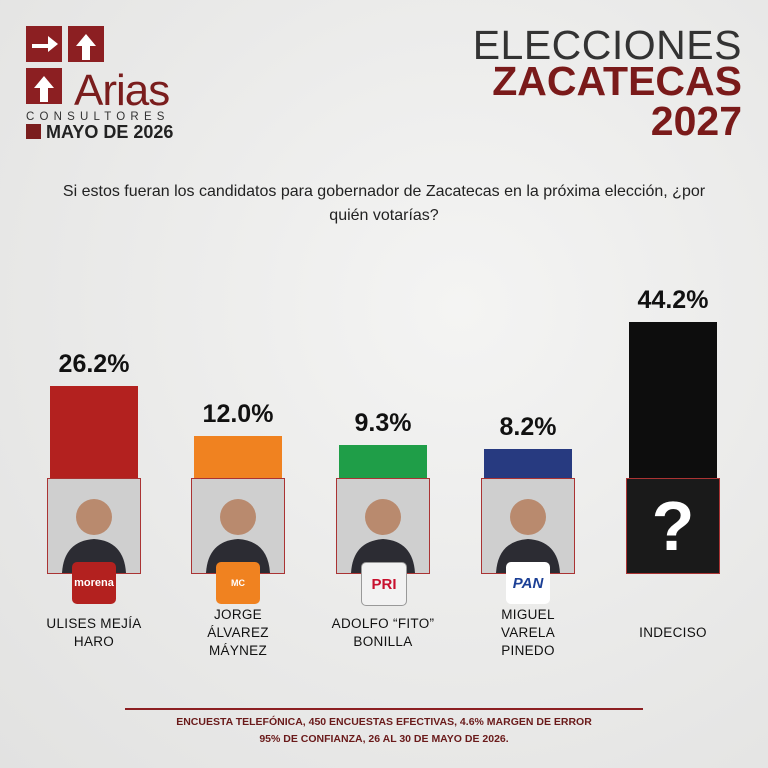 The width and height of the screenshot is (768, 768). I want to click on candidate-name: ULISES MEJÍA HARO, so click(94, 632).